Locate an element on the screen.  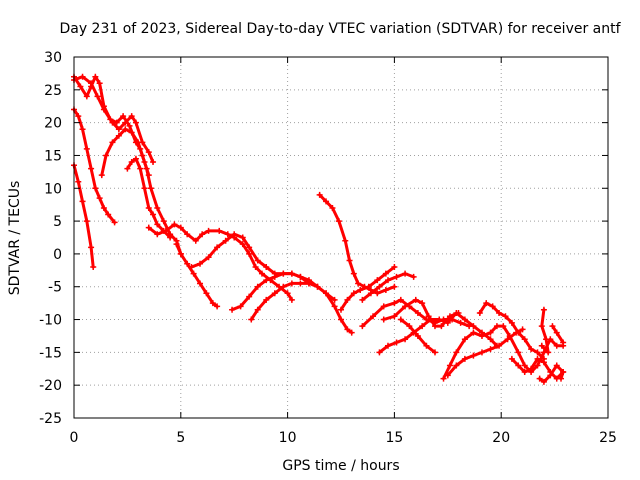
x-tick-label: 10 is located at coordinates (288, 438).